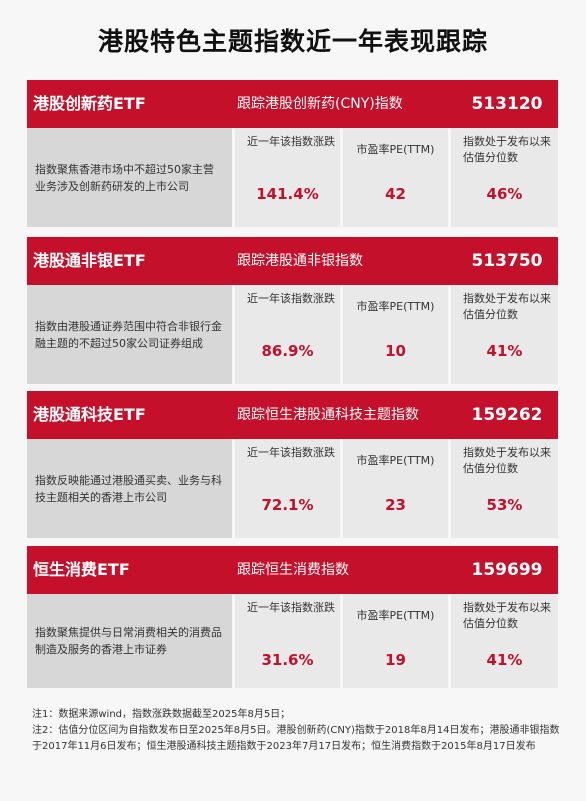 This screenshot has width=586, height=801. What do you see at coordinates (287, 505) in the screenshot?
I see `metric-change-value: 72.1%` at bounding box center [287, 505].